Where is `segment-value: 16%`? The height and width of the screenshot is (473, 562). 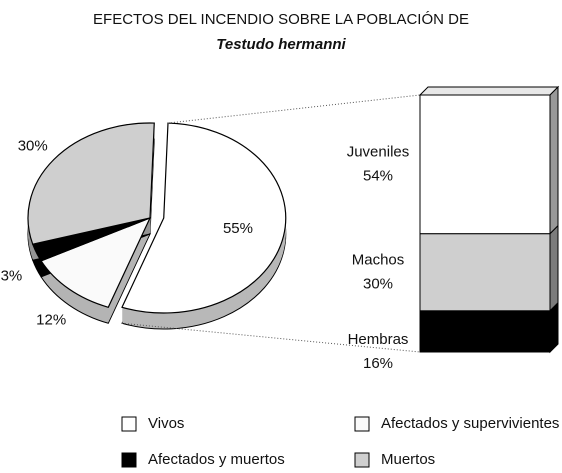
segment-value: 16% is located at coordinates (378, 363).